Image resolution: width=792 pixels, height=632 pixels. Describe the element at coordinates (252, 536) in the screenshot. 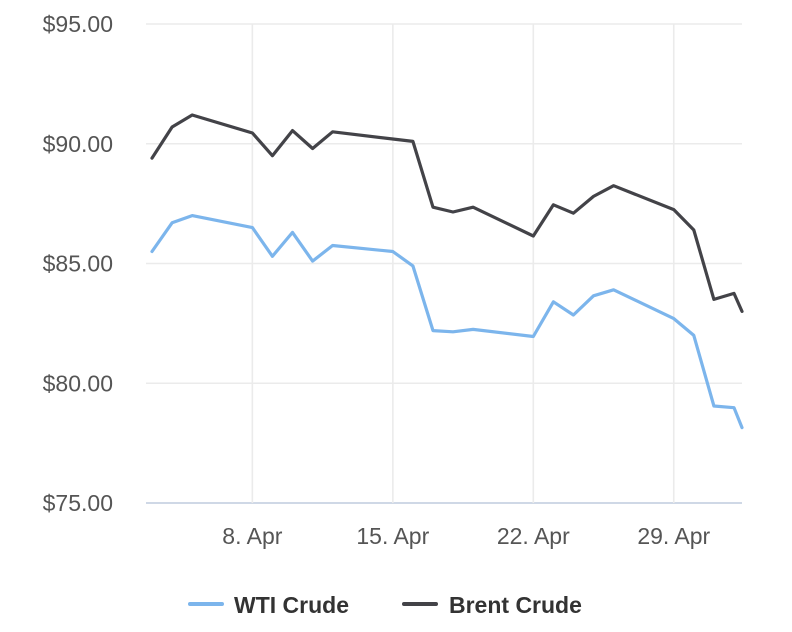

I see `x-tick-label: 8. Apr` at that location.